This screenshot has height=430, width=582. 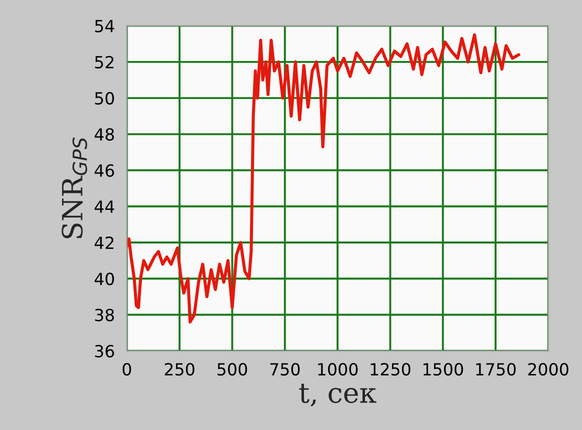 I want to click on y-tick-label: 48, so click(x=104, y=134).